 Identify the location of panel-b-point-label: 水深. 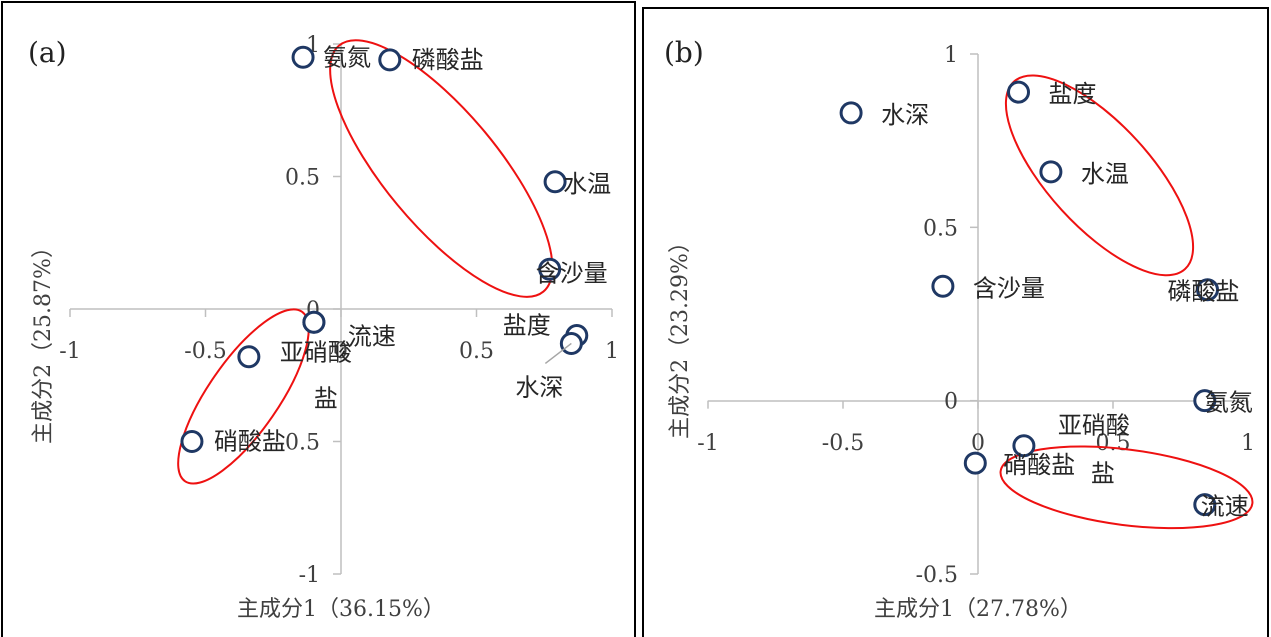
(905, 115).